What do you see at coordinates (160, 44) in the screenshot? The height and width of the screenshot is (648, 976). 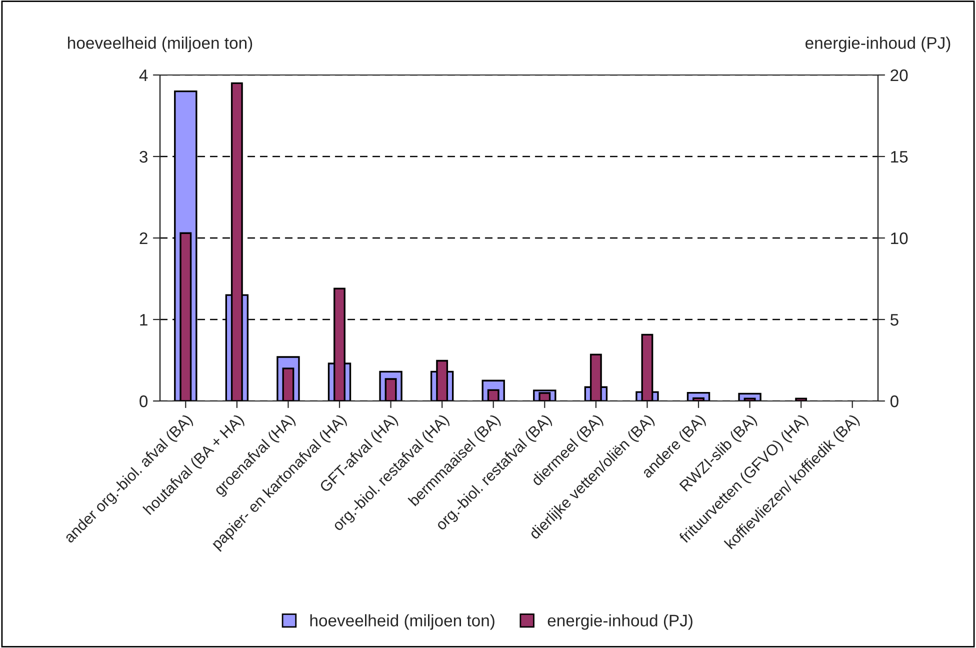 I see `y-axis-title: hoeveelheid (miljoen ton)` at bounding box center [160, 44].